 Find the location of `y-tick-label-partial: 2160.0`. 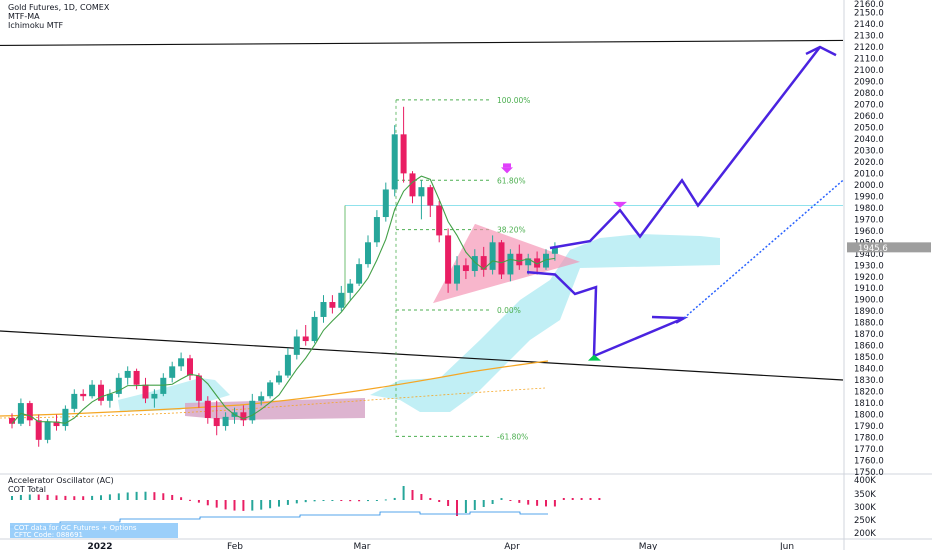

y-tick-label-partial: 2160.0 is located at coordinates (869, 5).